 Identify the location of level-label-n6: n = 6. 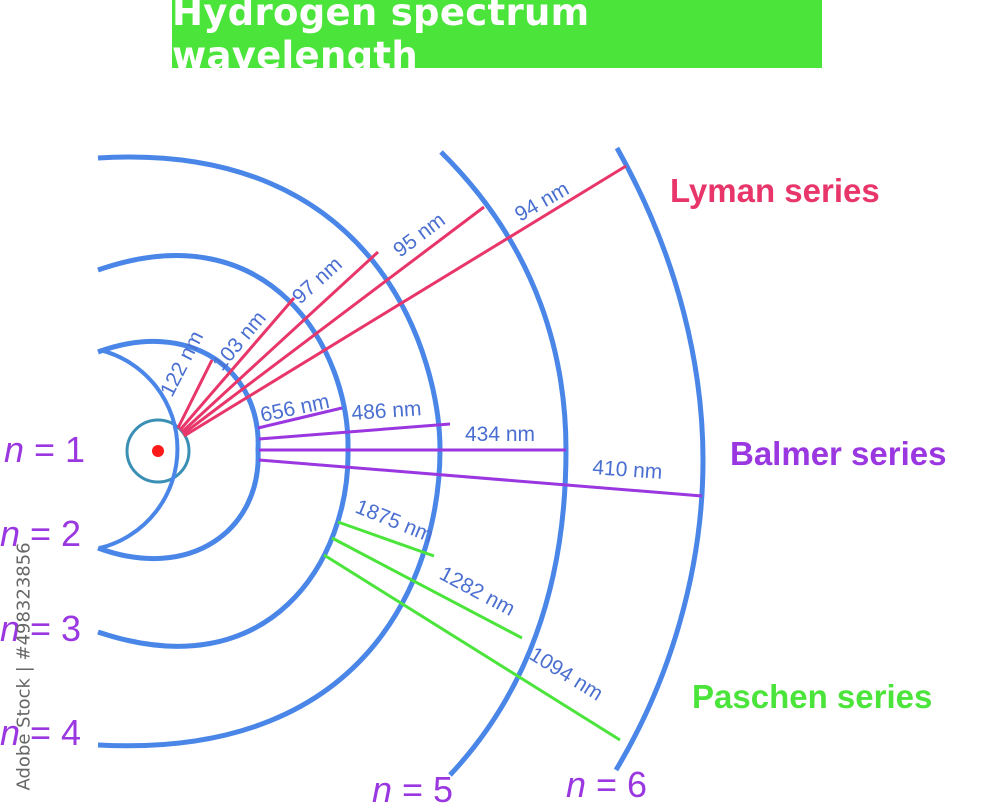
(606, 784).